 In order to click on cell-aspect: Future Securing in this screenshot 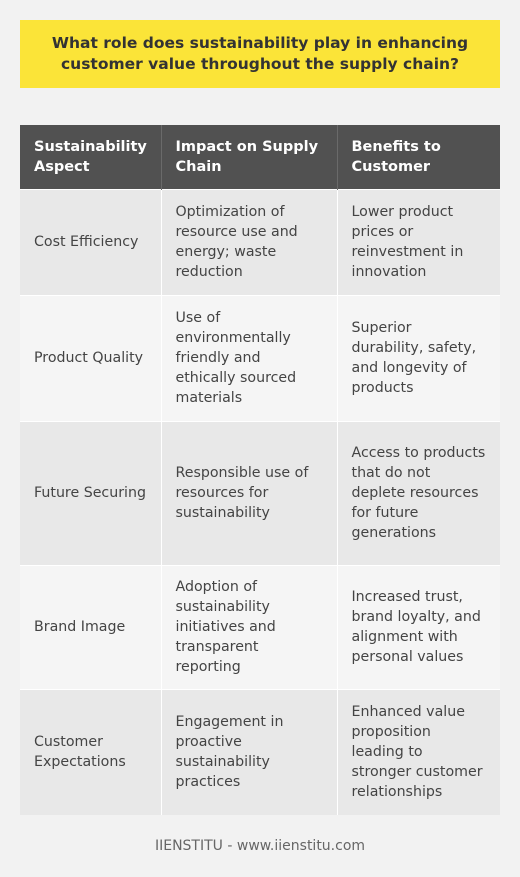, I will do `click(91, 492)`.